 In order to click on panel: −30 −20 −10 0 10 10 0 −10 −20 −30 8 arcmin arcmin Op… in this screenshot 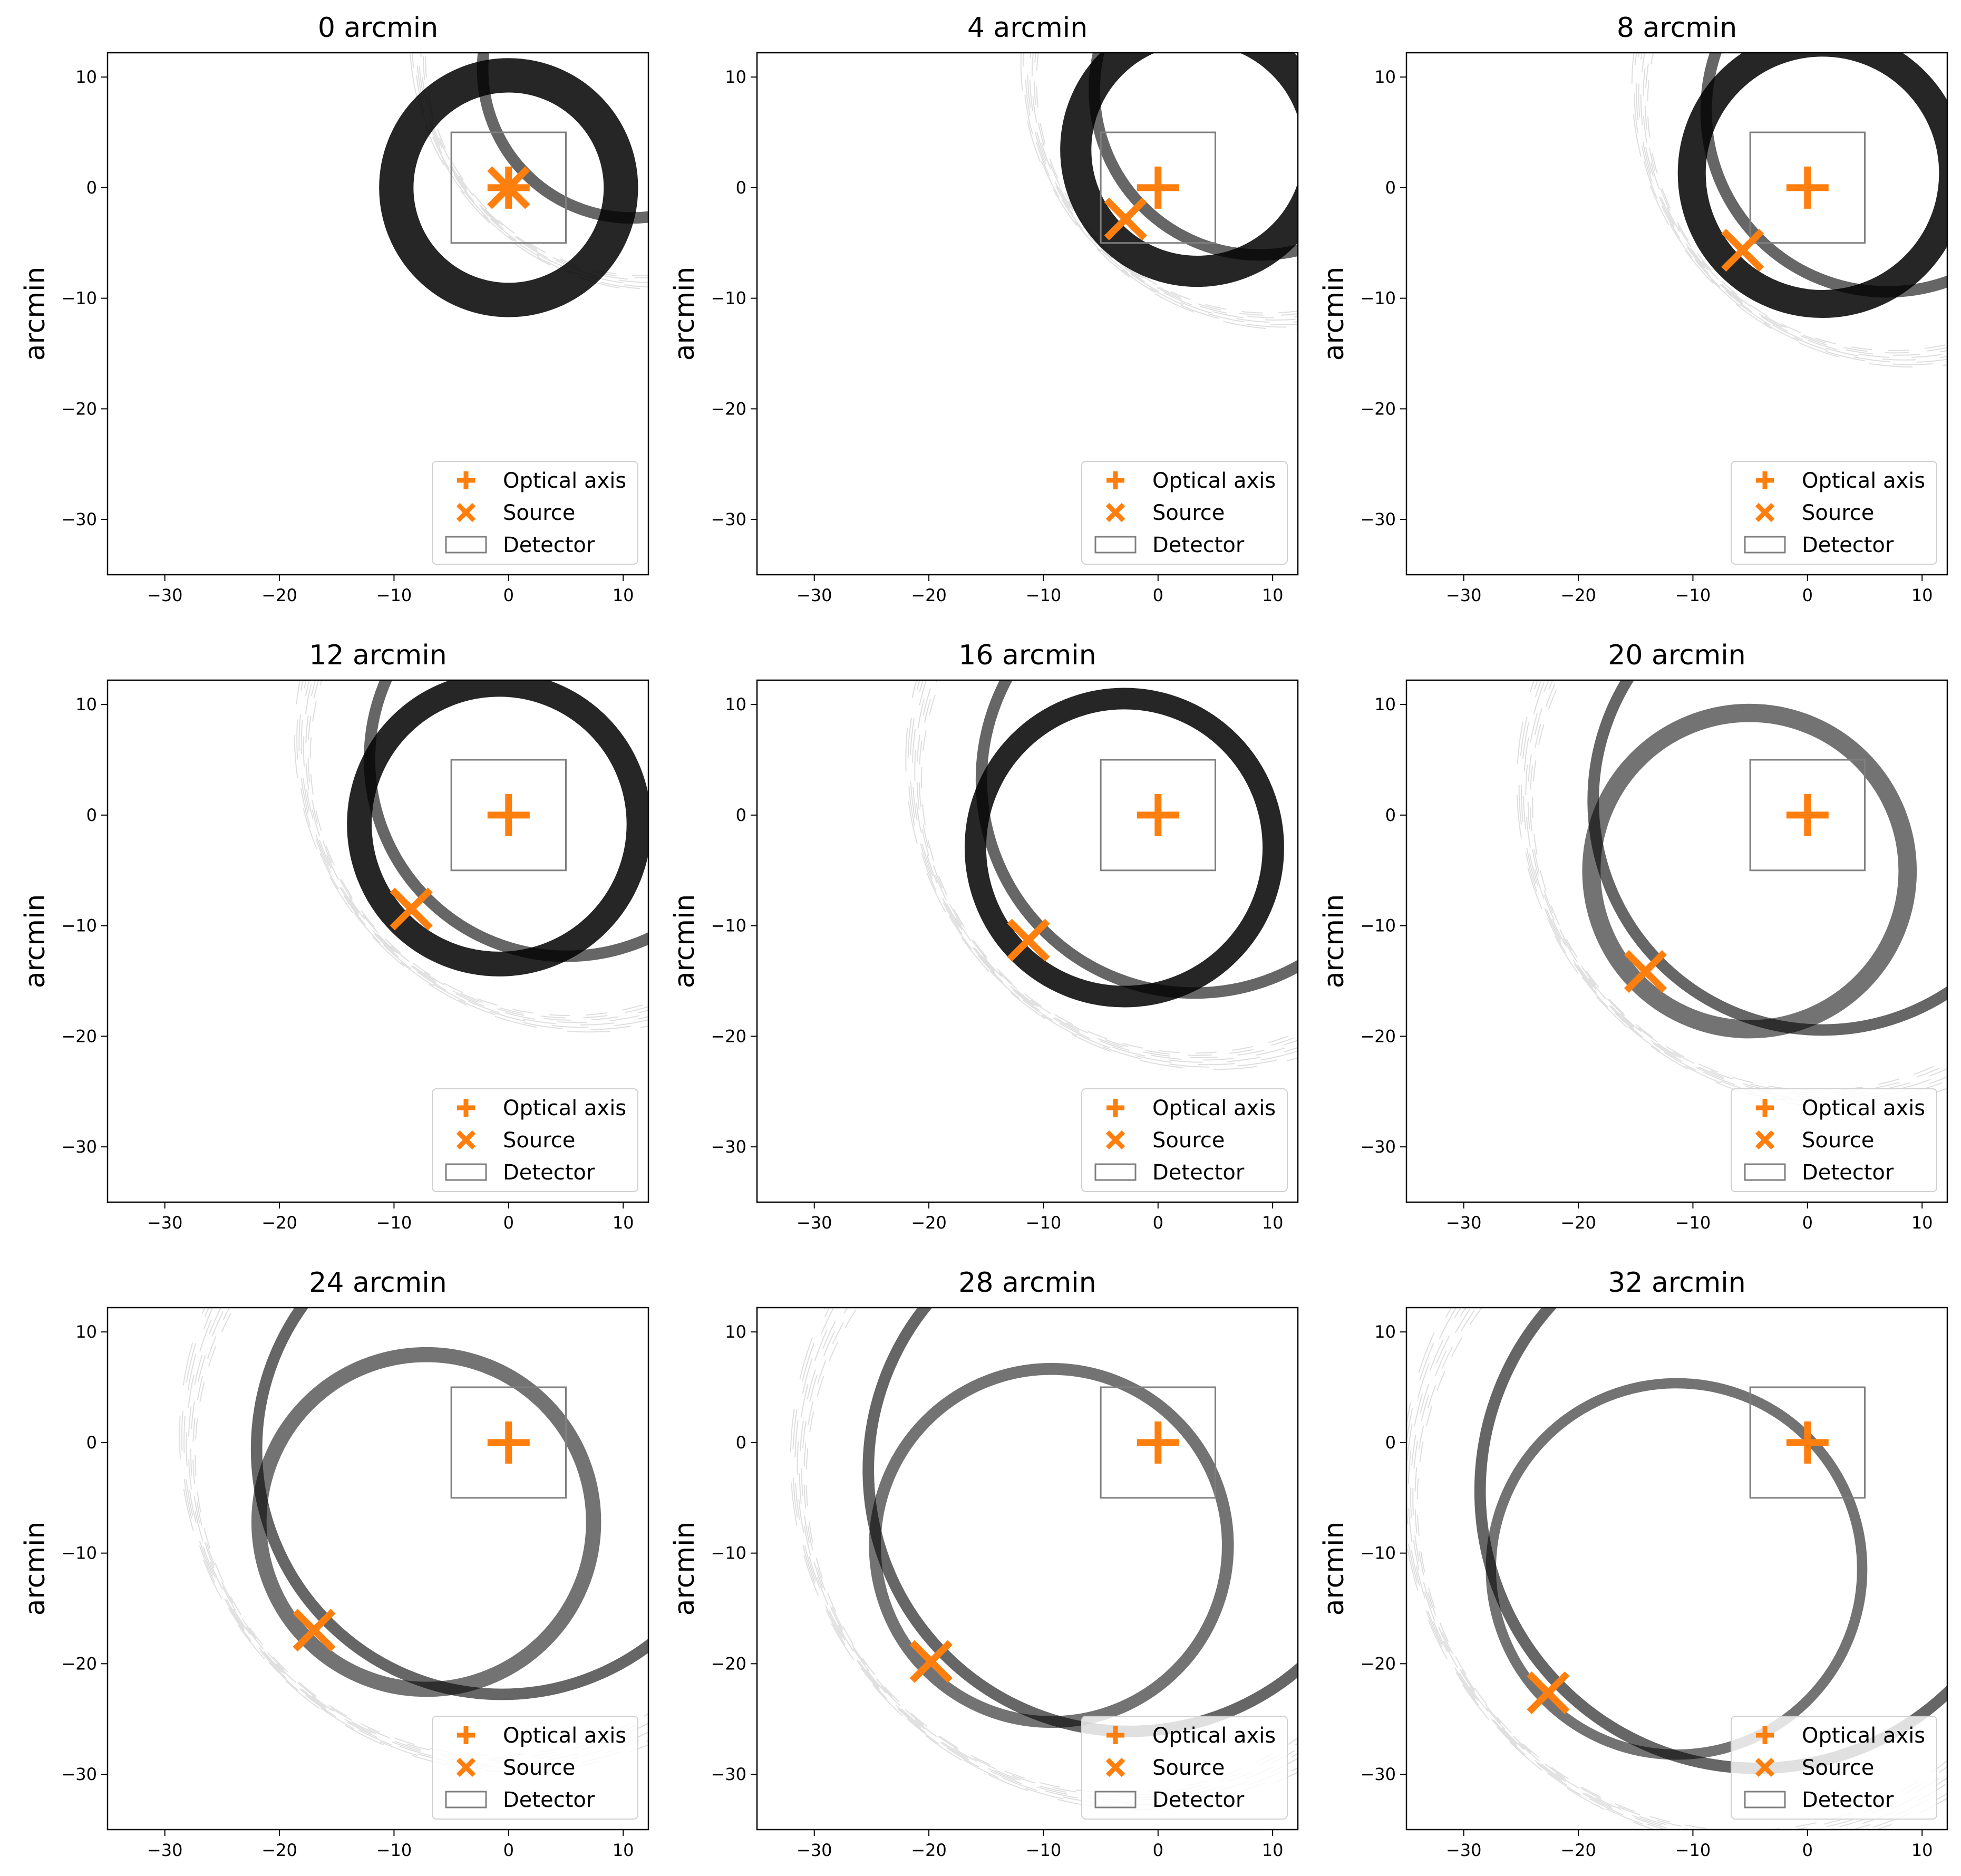, I will do `click(1633, 308)`.